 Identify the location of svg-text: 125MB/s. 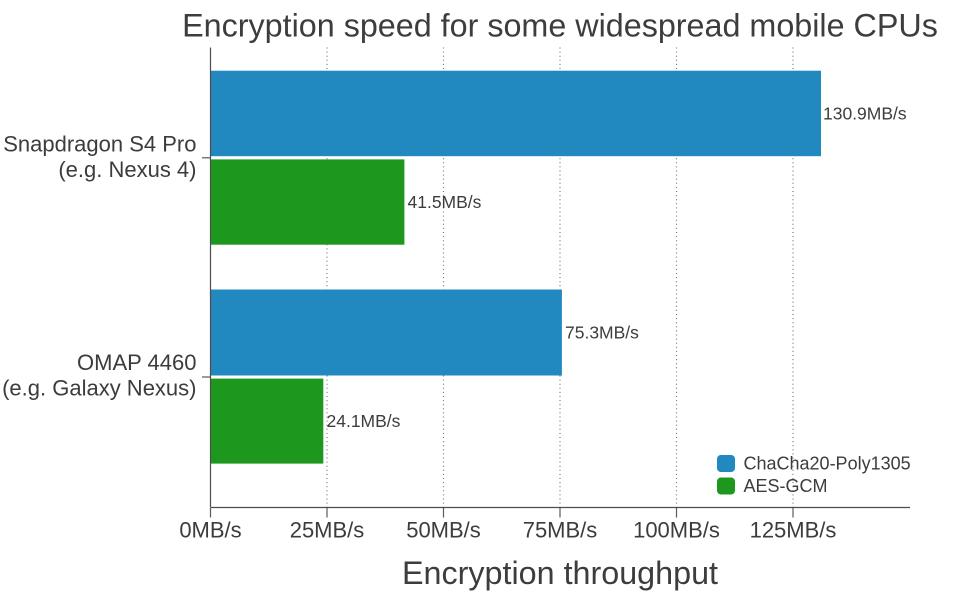
(793, 530).